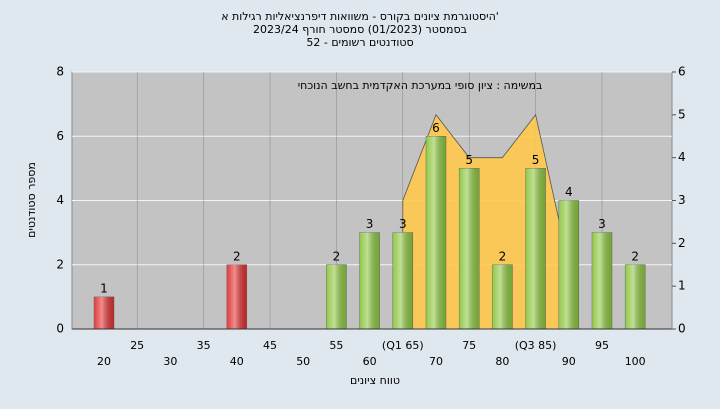 The image size is (720, 409). Describe the element at coordinates (502, 361) in the screenshot. I see `x-tick-label: 80` at that location.